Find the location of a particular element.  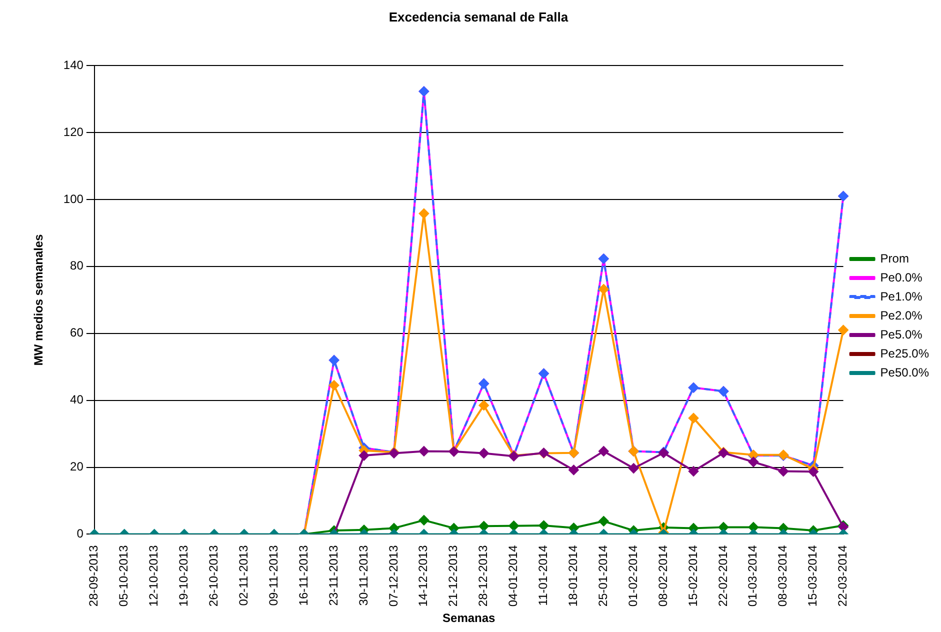

x-tick-label: 30-11-2013 is located at coordinates (363, 575).